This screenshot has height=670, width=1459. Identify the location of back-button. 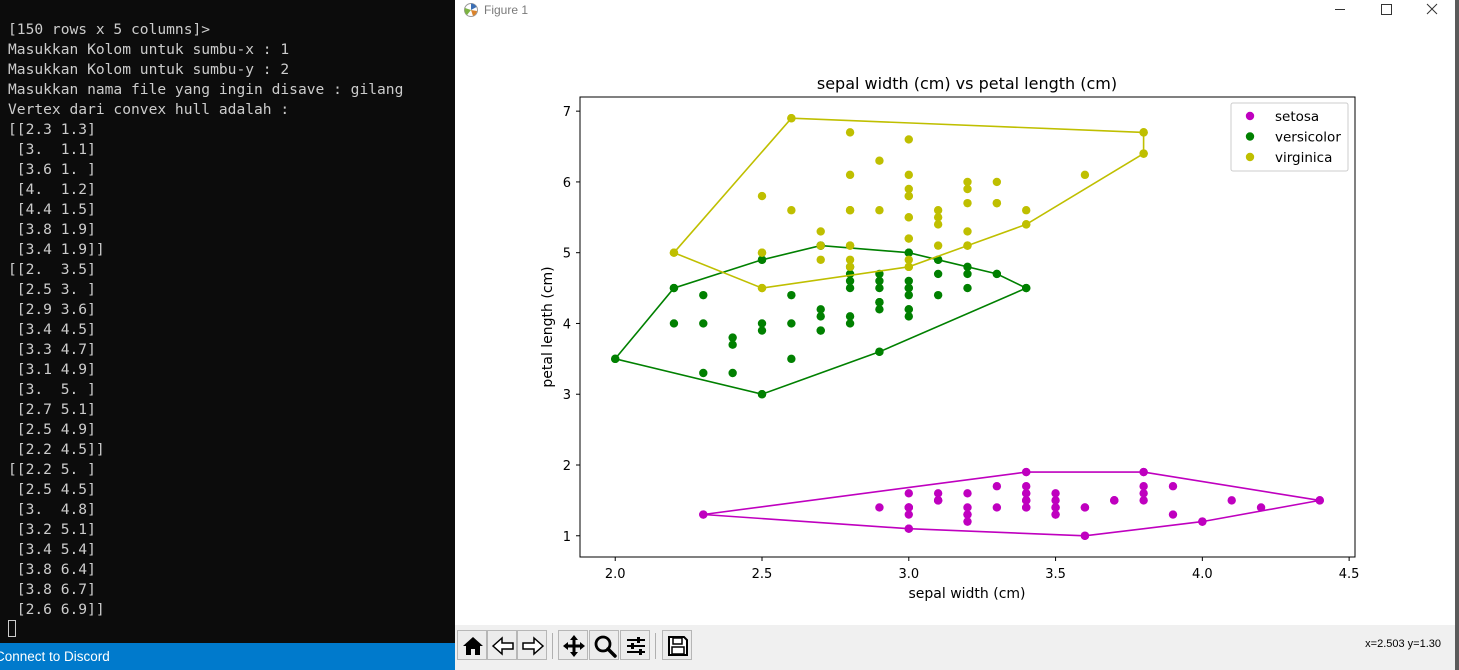
(502, 645).